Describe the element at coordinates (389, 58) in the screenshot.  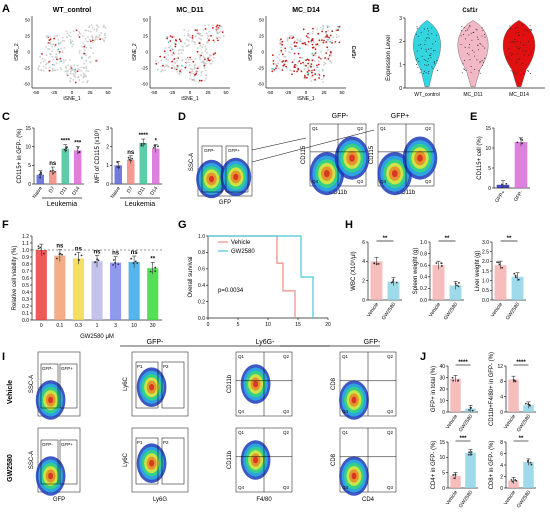
I see `violin-ylabel: Expression Level` at that location.